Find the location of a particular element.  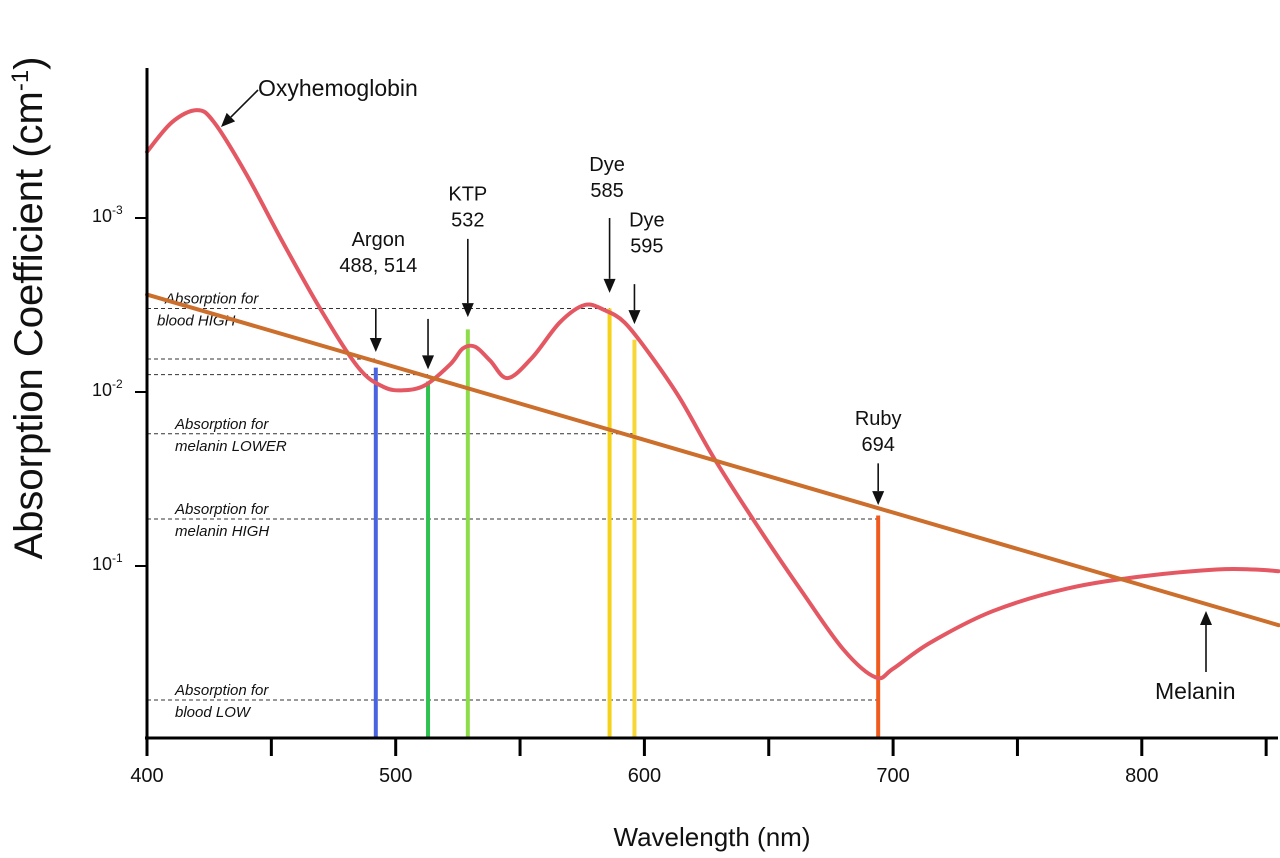

laser-label: KTP is located at coordinates (467, 195).